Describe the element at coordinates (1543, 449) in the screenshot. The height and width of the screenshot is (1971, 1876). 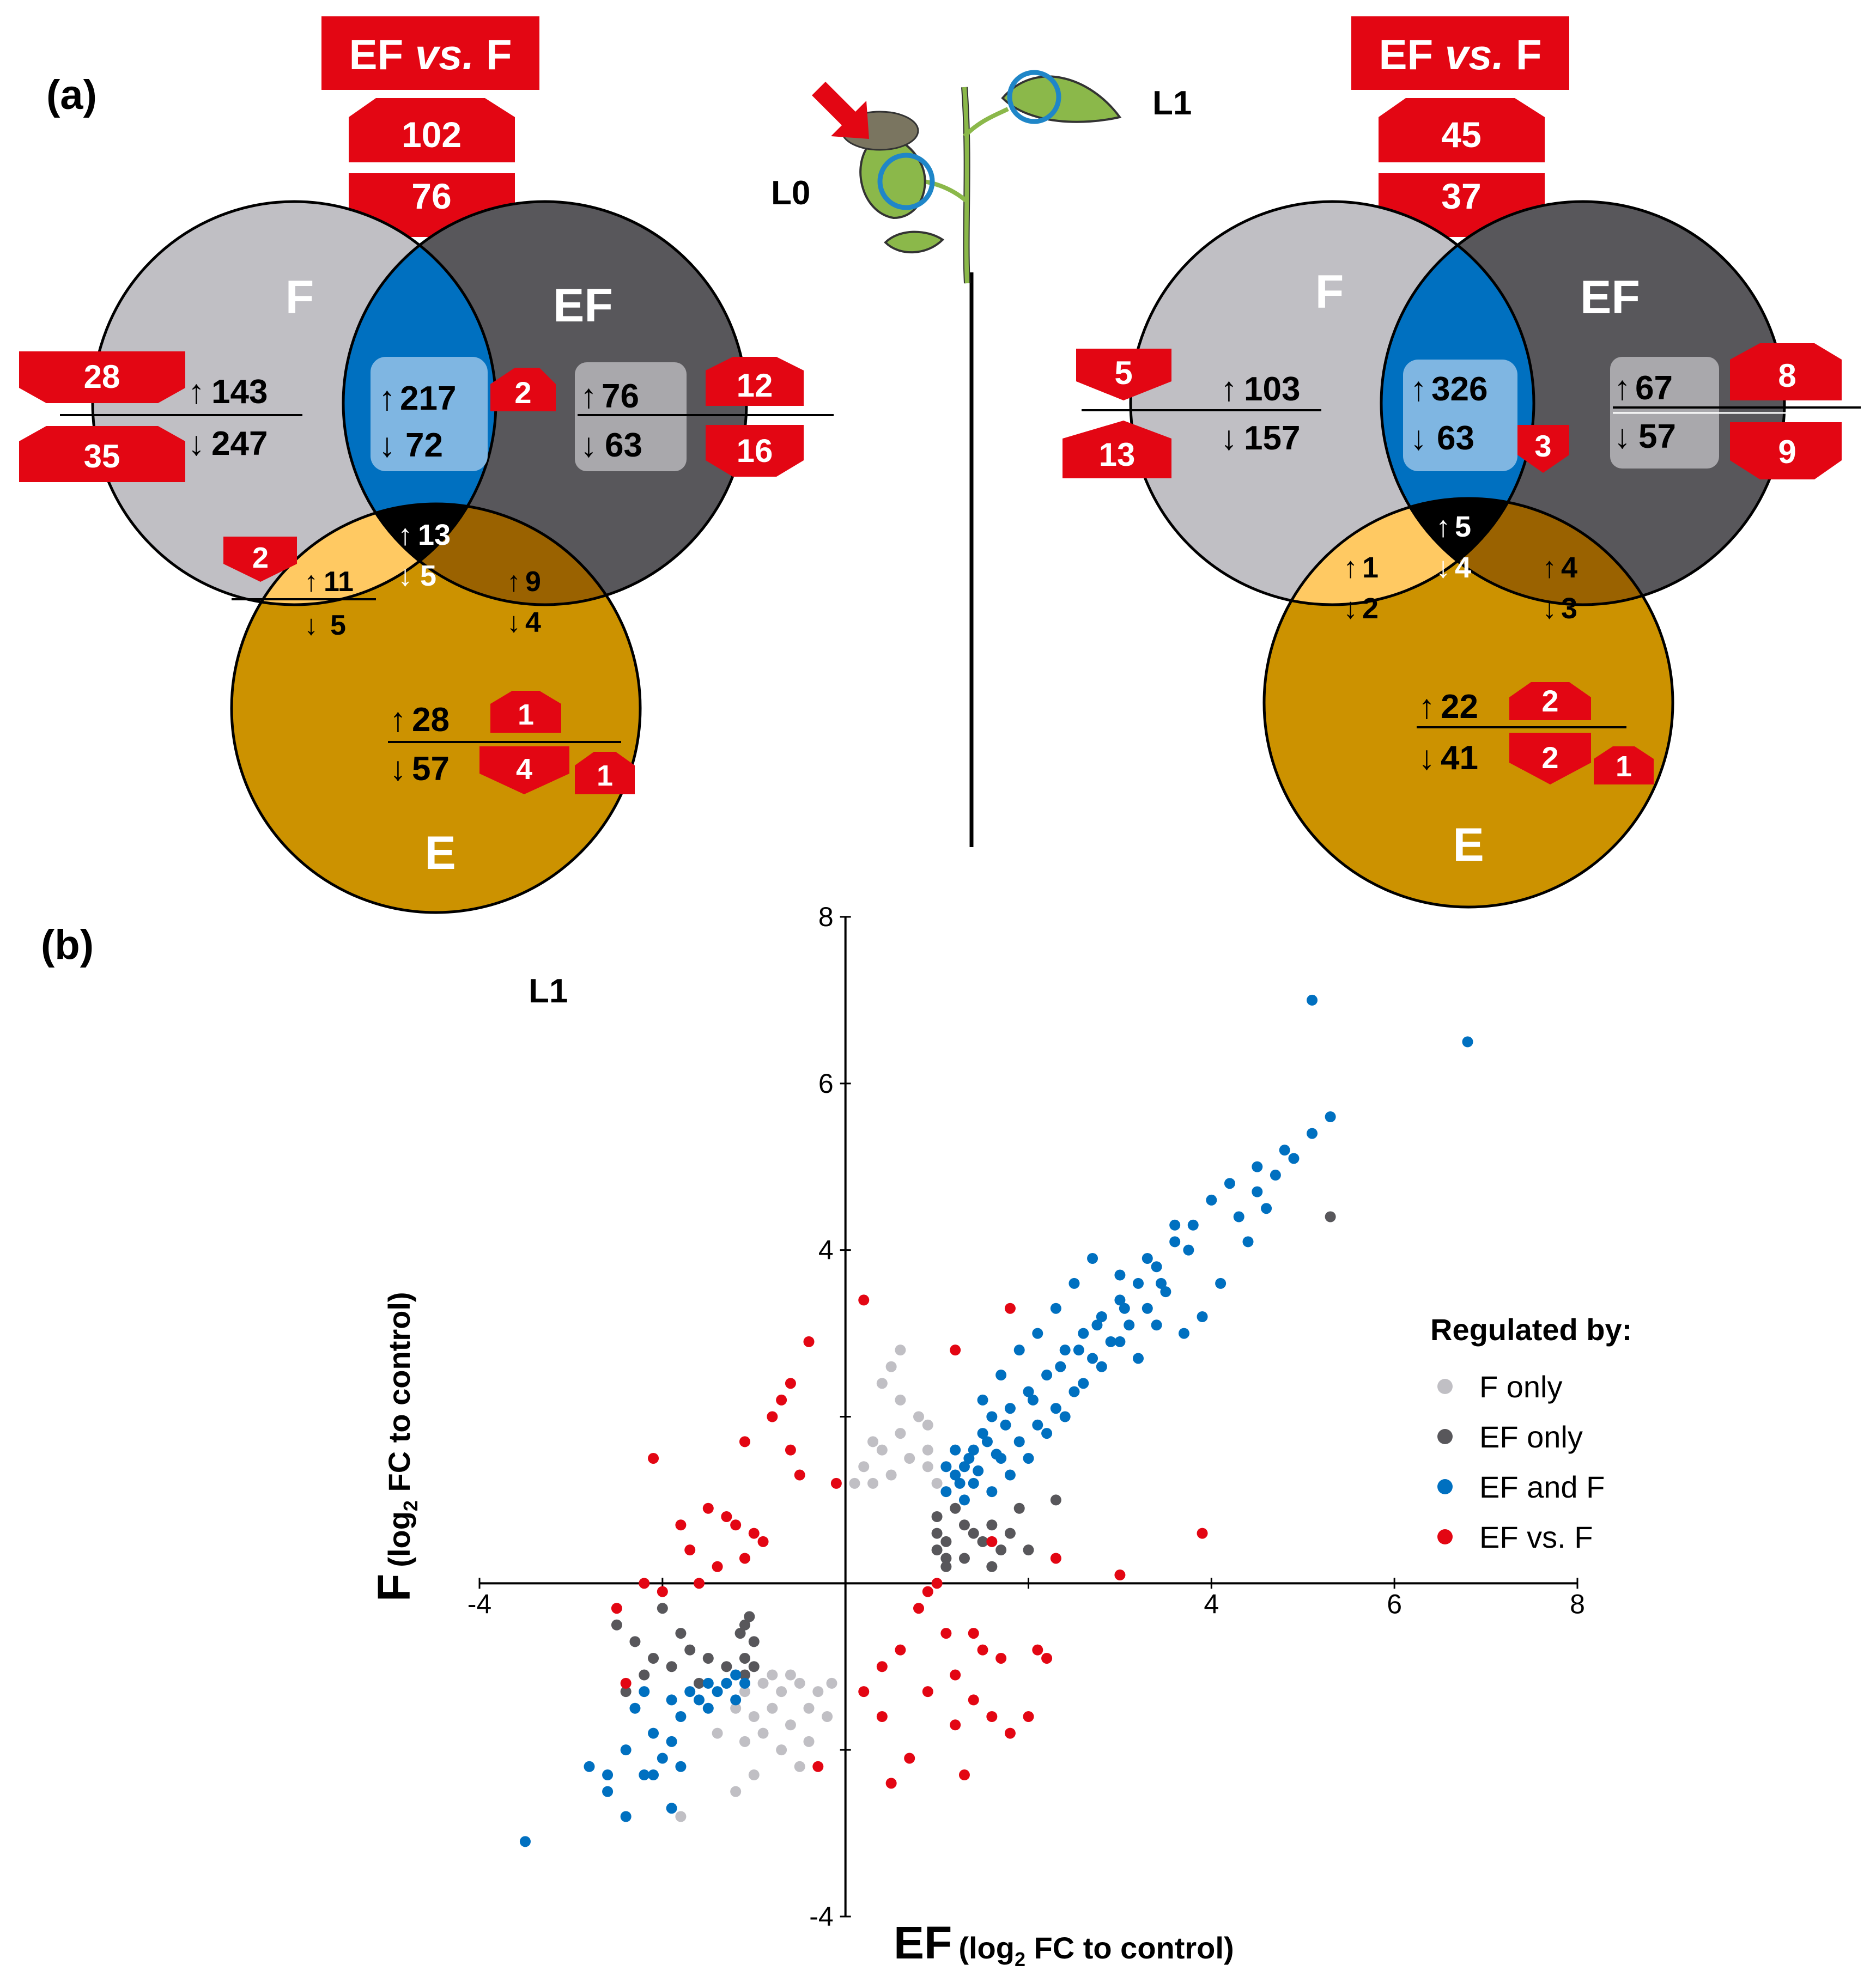
I see `right-ef-and-f-badge` at that location.